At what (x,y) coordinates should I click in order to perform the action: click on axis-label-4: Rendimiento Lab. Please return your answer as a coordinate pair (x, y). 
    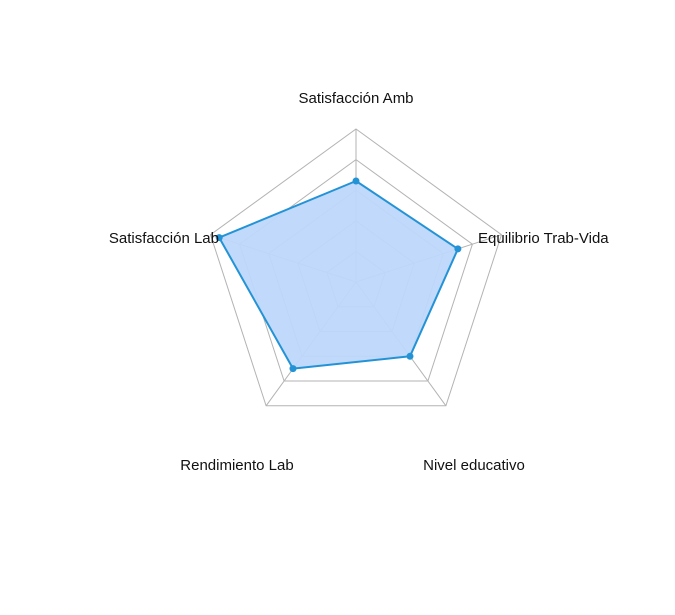
    Looking at the image, I should click on (236, 465).